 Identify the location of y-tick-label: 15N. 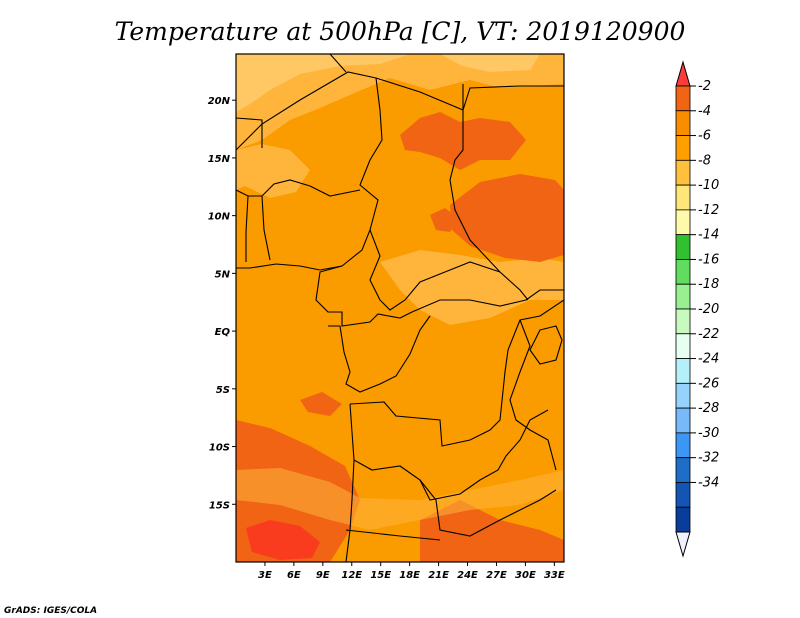
(219, 159).